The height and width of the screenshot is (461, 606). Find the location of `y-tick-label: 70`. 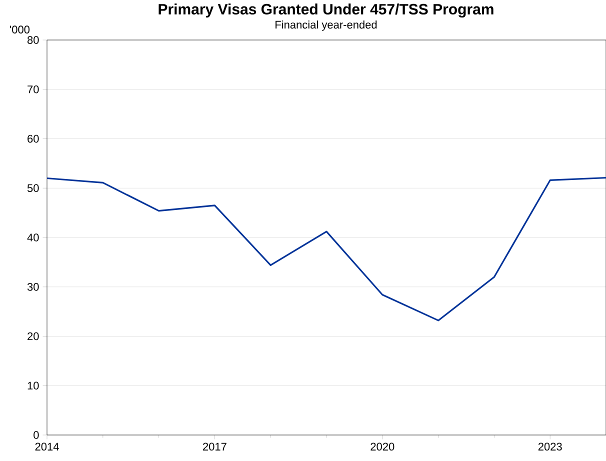

y-tick-label: 70 is located at coordinates (33, 89).